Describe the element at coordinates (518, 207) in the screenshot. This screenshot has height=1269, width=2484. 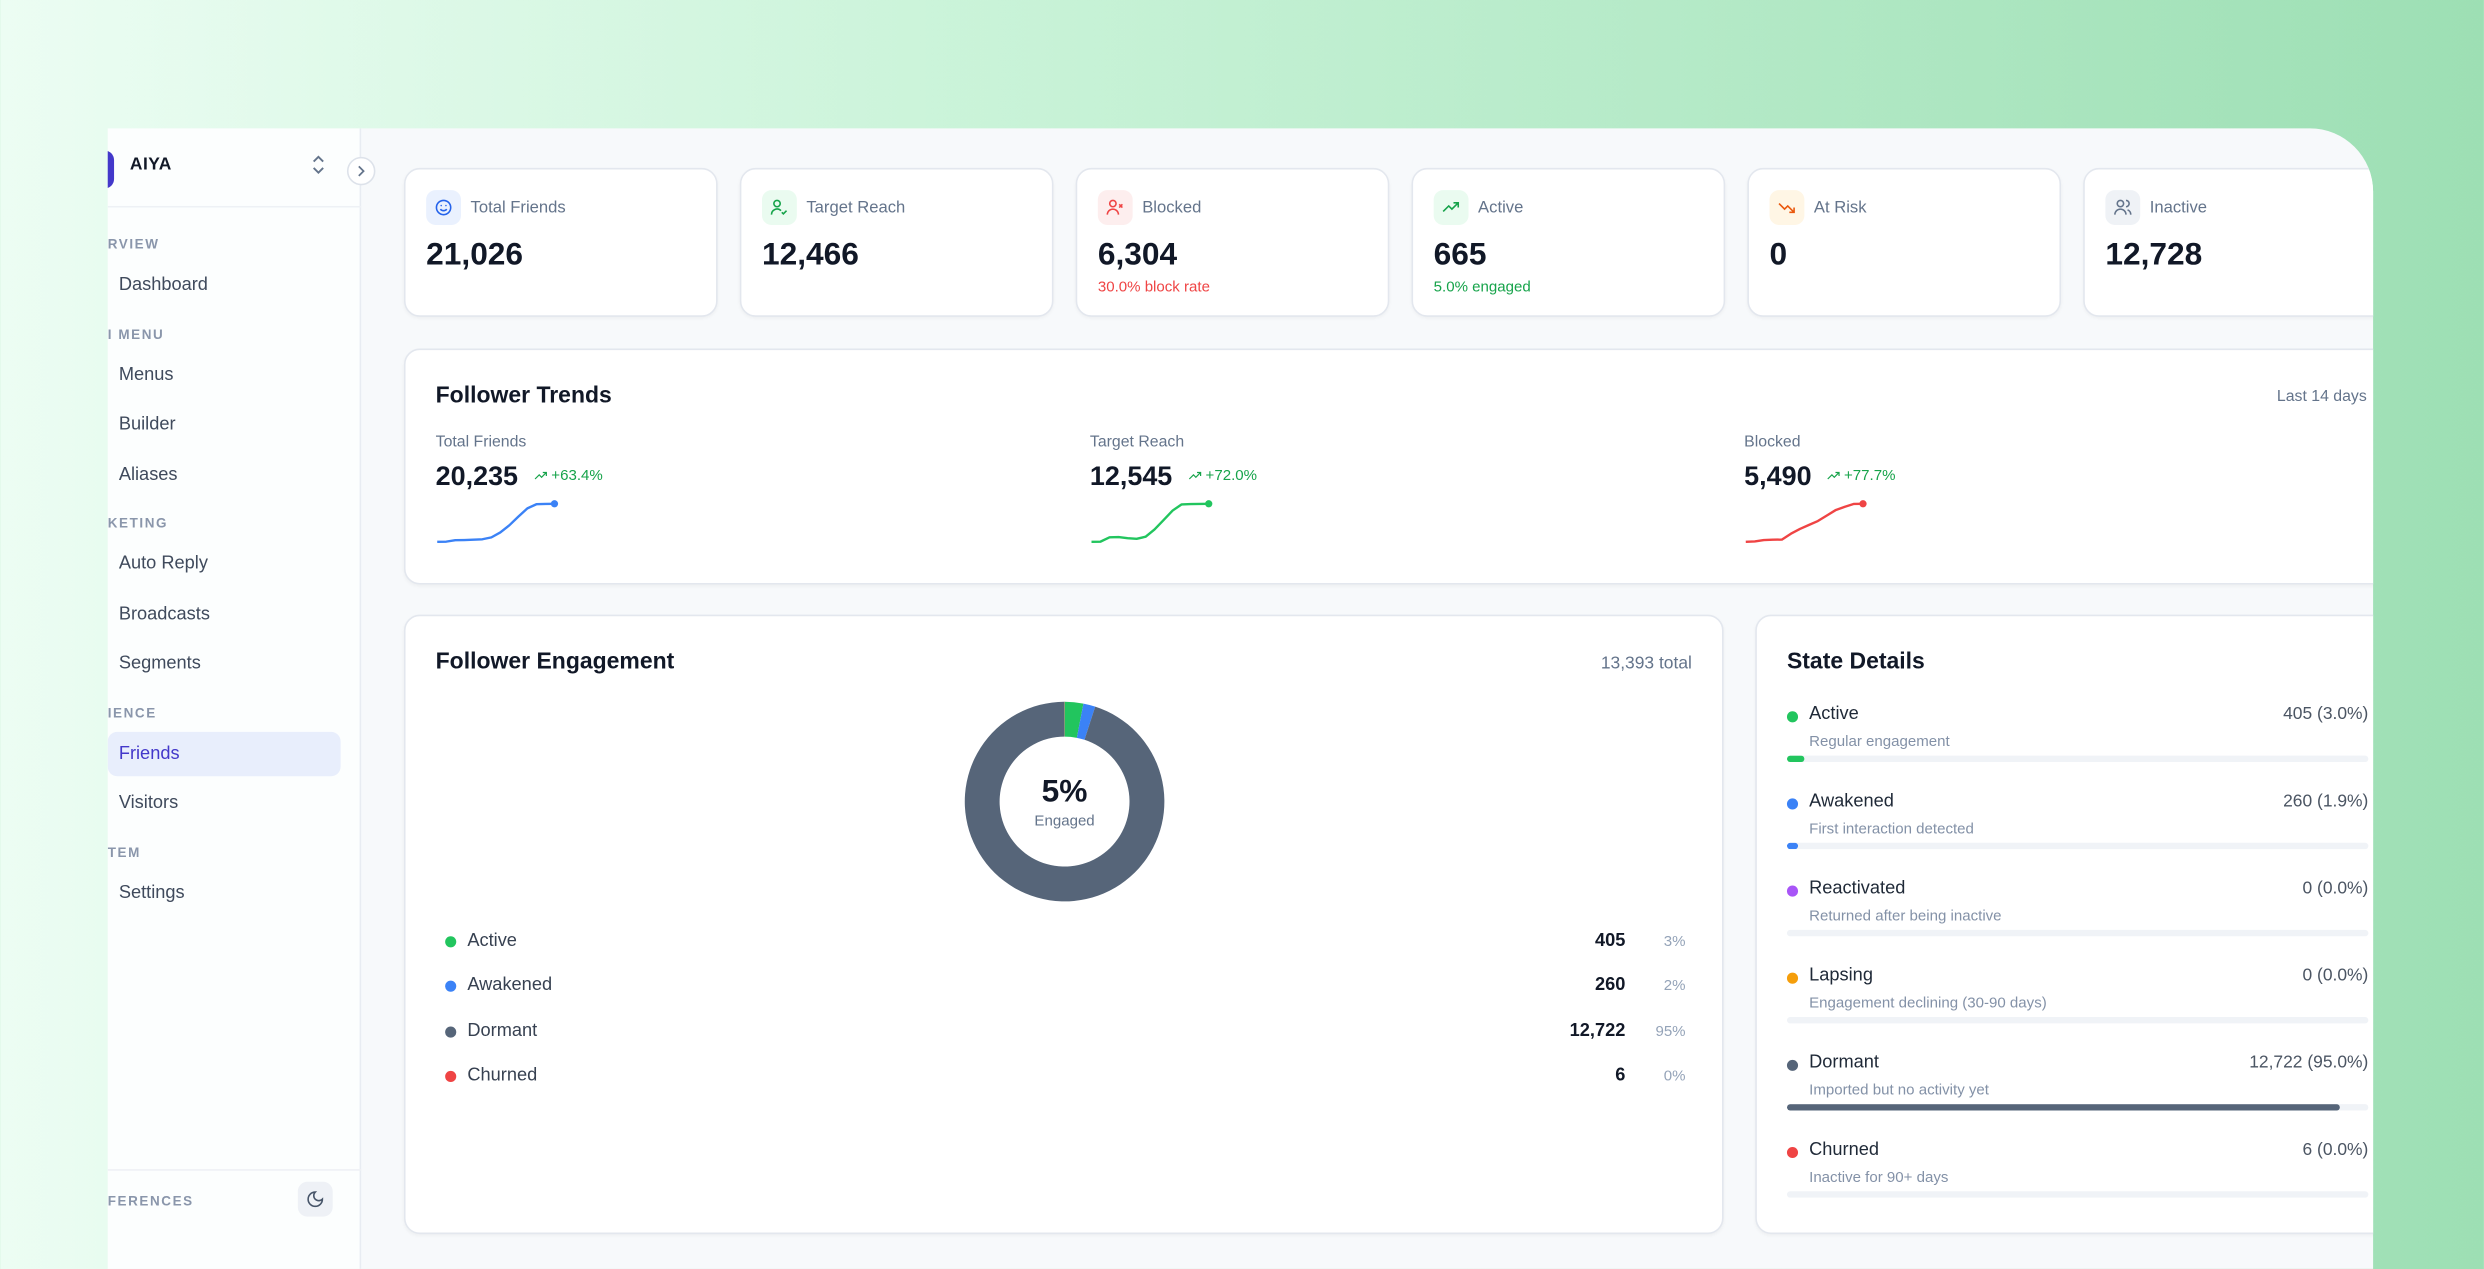
I see `kpi-label: Total Friends` at that location.